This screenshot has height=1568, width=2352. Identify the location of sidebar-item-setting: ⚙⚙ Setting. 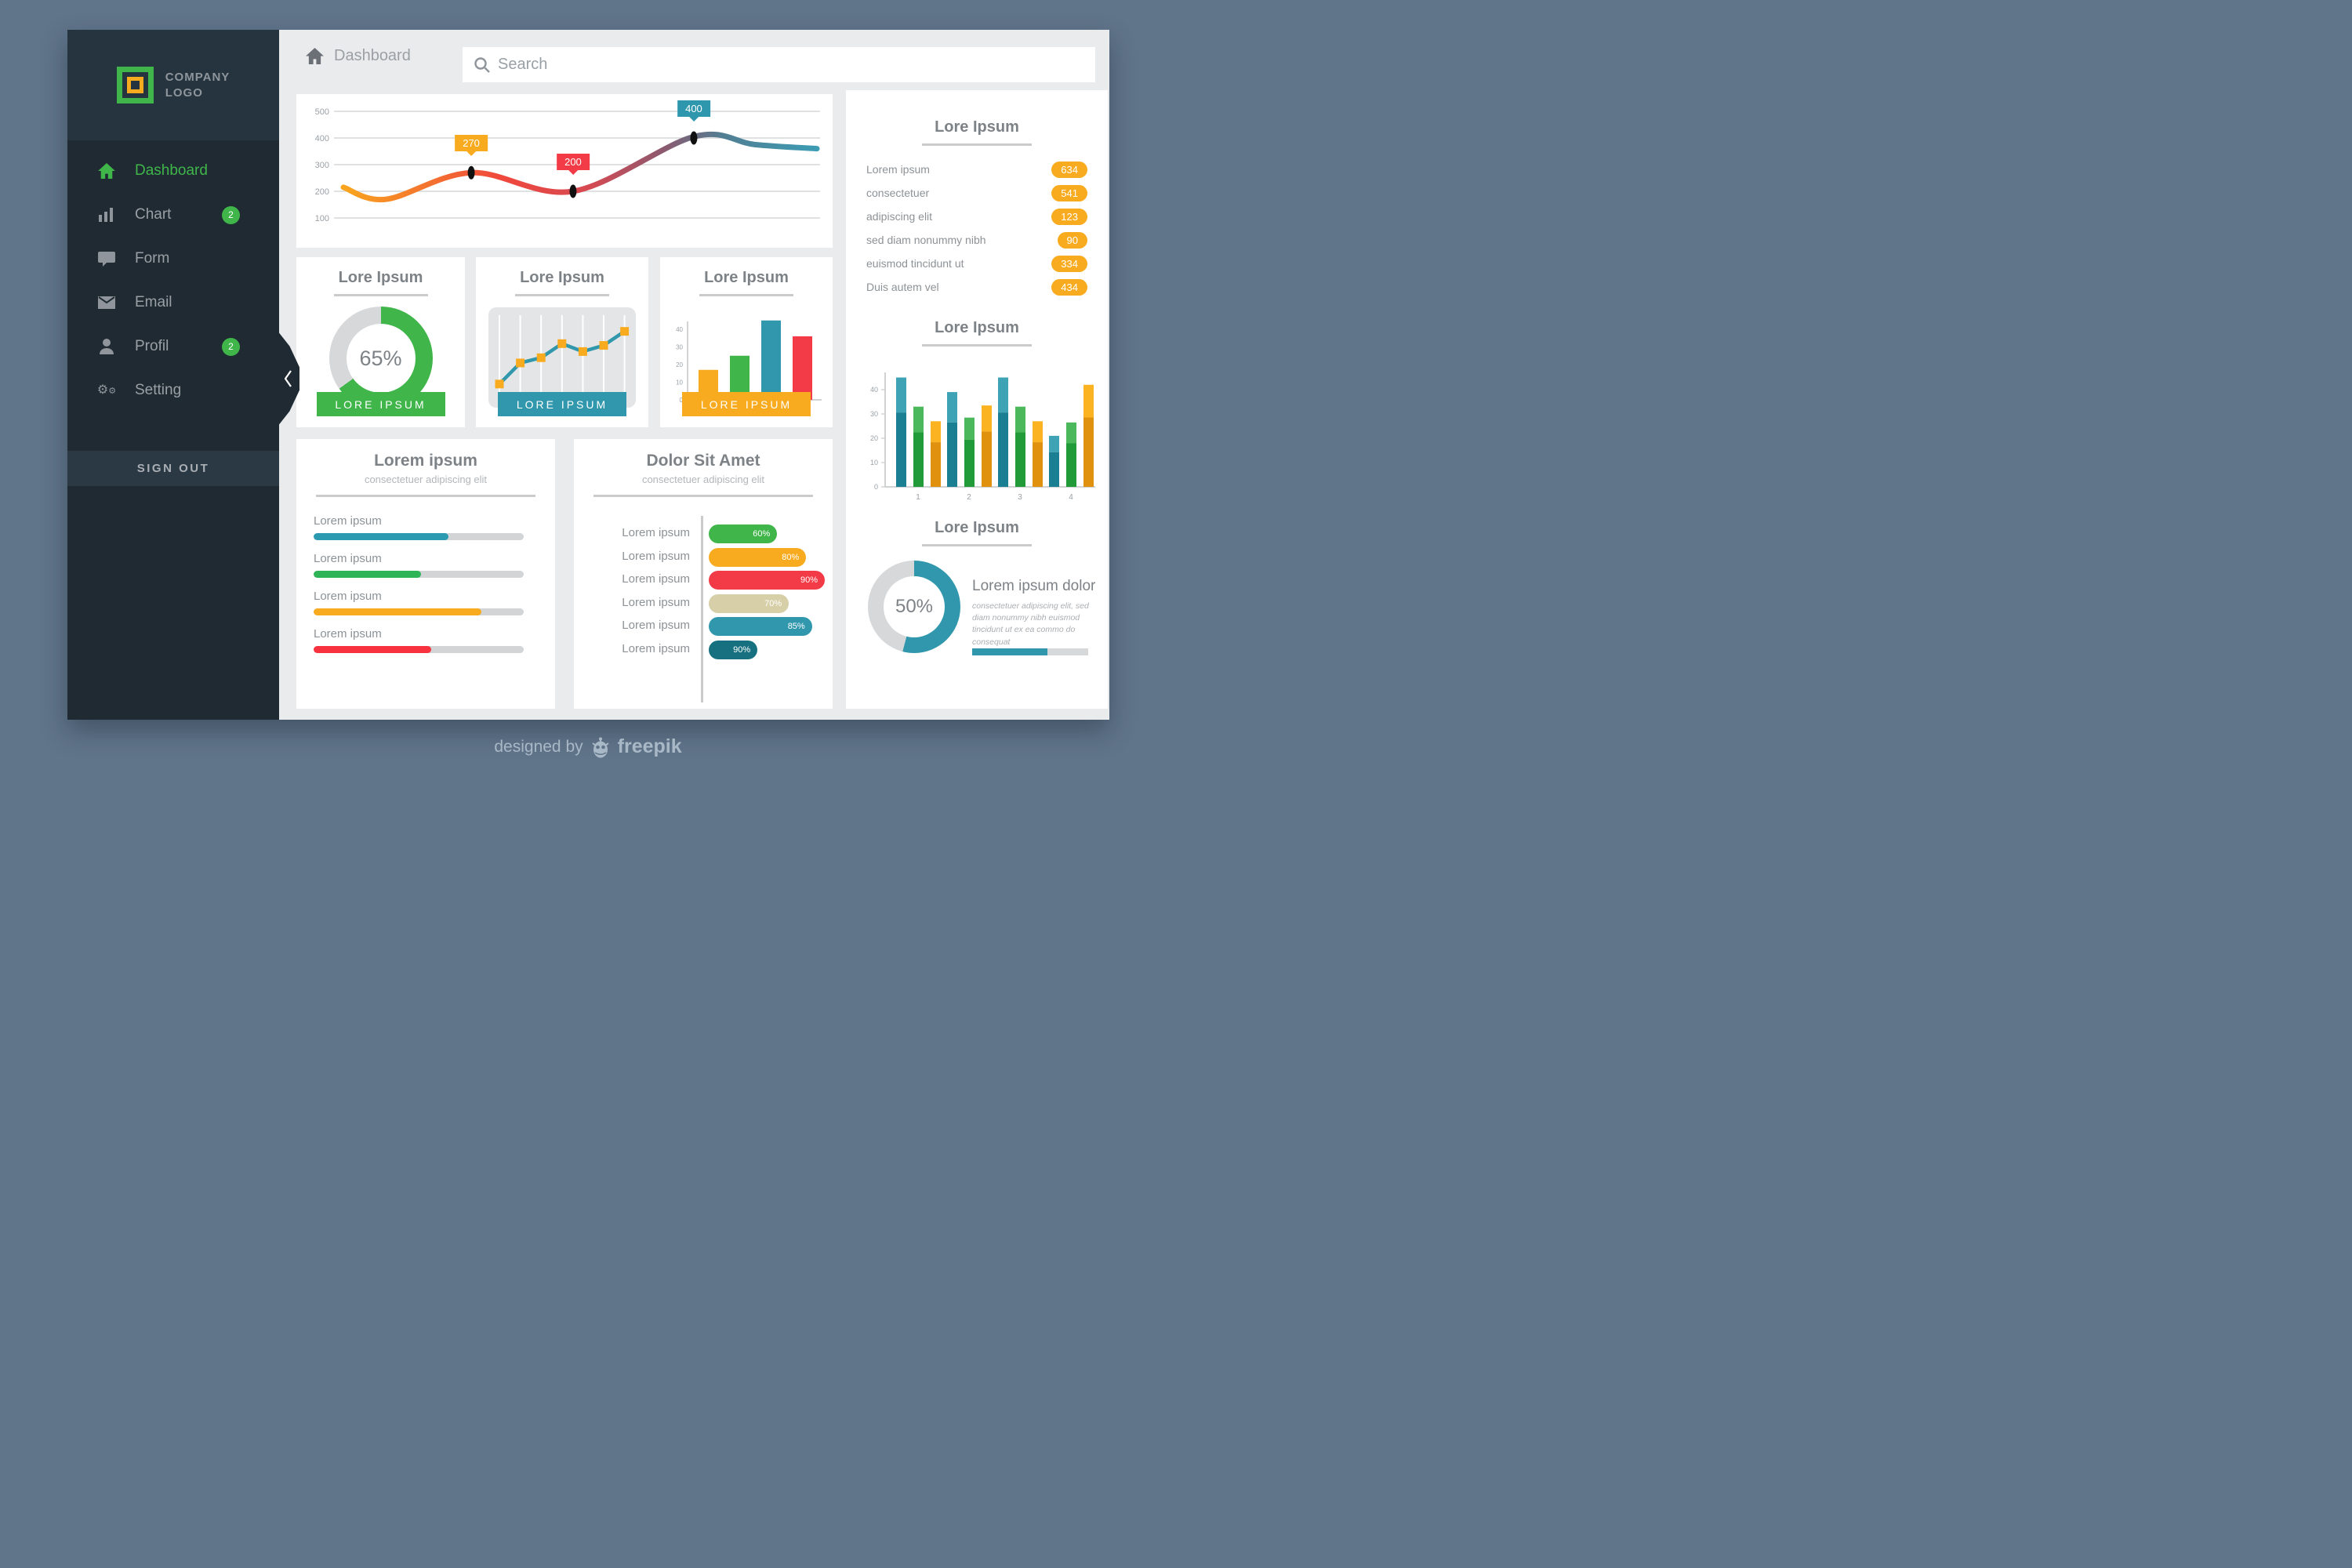
(173, 390).